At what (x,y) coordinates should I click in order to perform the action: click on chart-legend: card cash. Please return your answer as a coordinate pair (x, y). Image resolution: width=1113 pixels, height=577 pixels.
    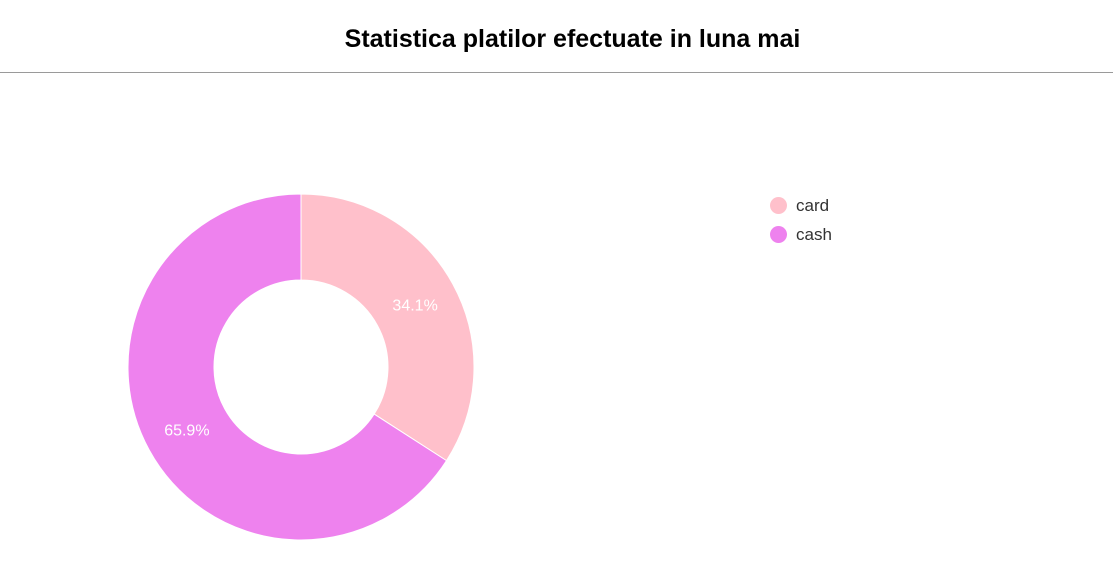
    Looking at the image, I should click on (801, 220).